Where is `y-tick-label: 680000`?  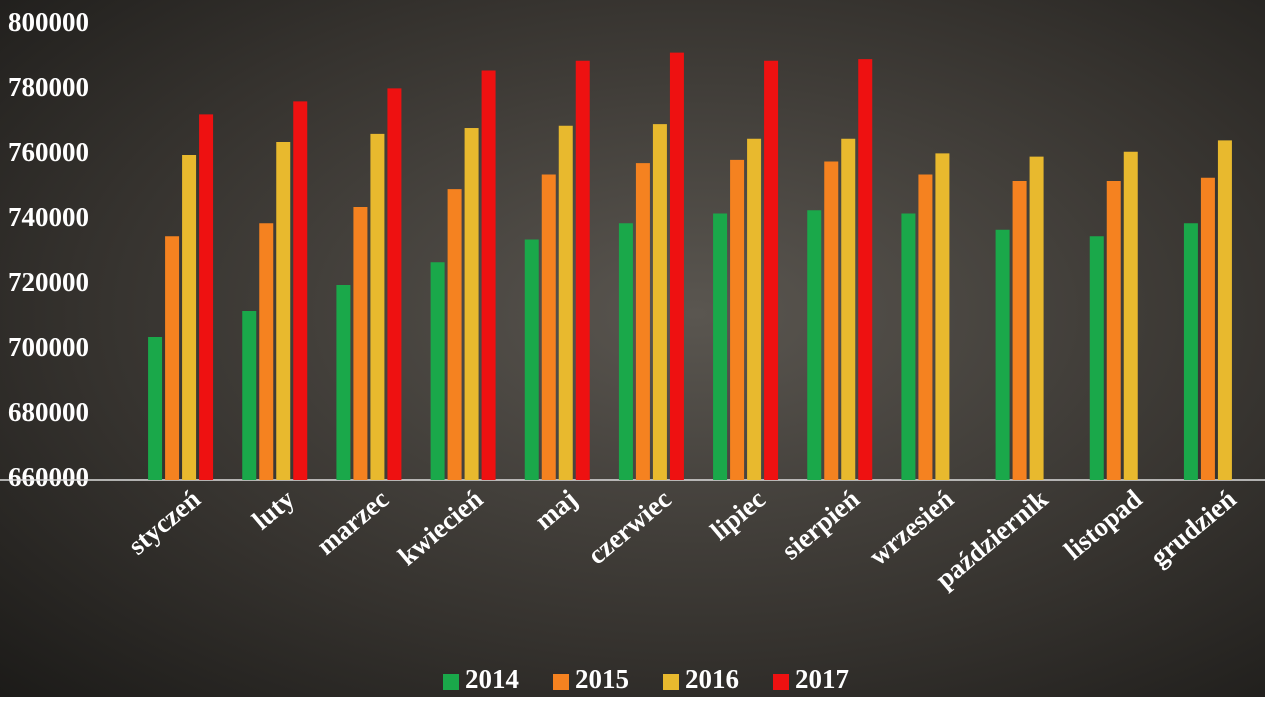 y-tick-label: 680000 is located at coordinates (48, 412).